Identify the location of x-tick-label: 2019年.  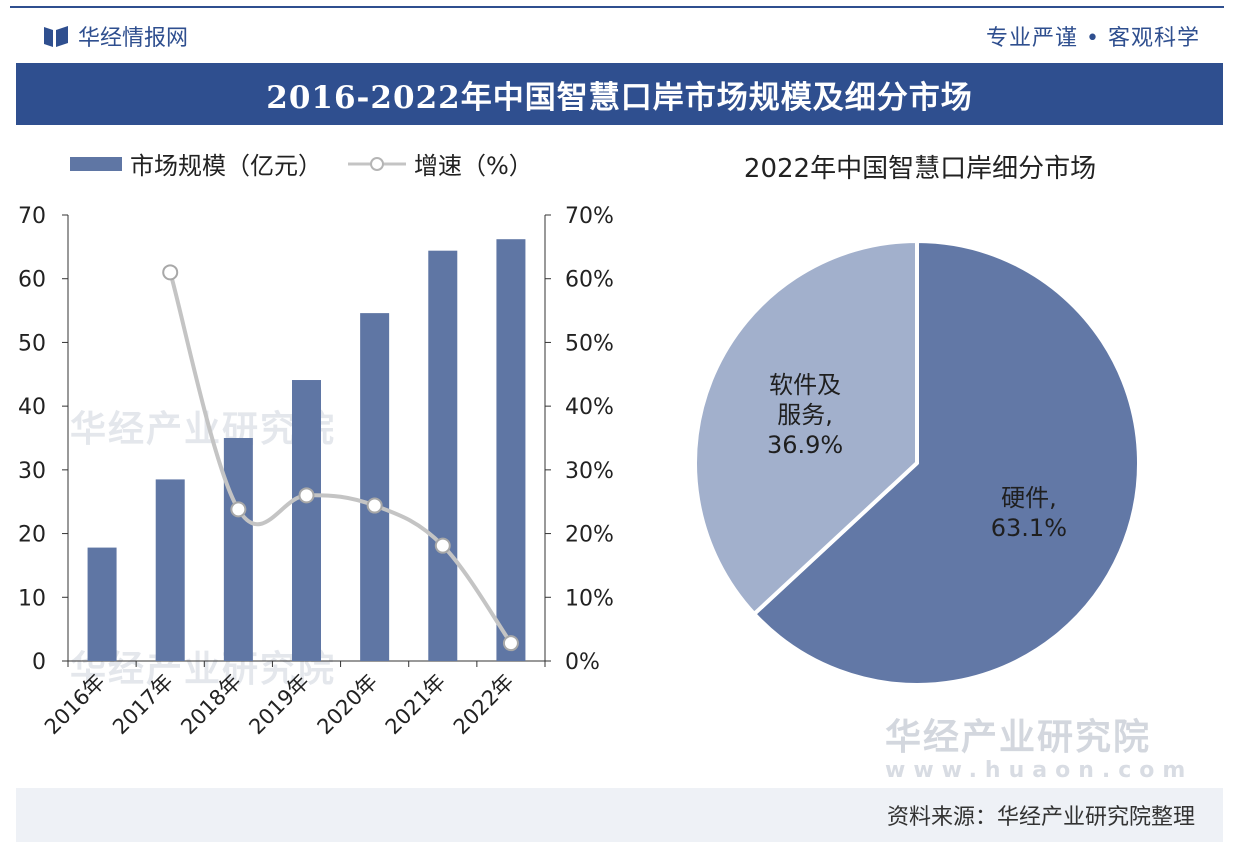
(279, 705).